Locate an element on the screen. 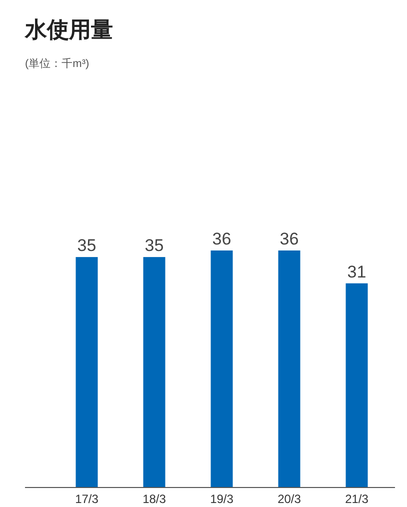  x-tick-label: 19/3 is located at coordinates (222, 499).